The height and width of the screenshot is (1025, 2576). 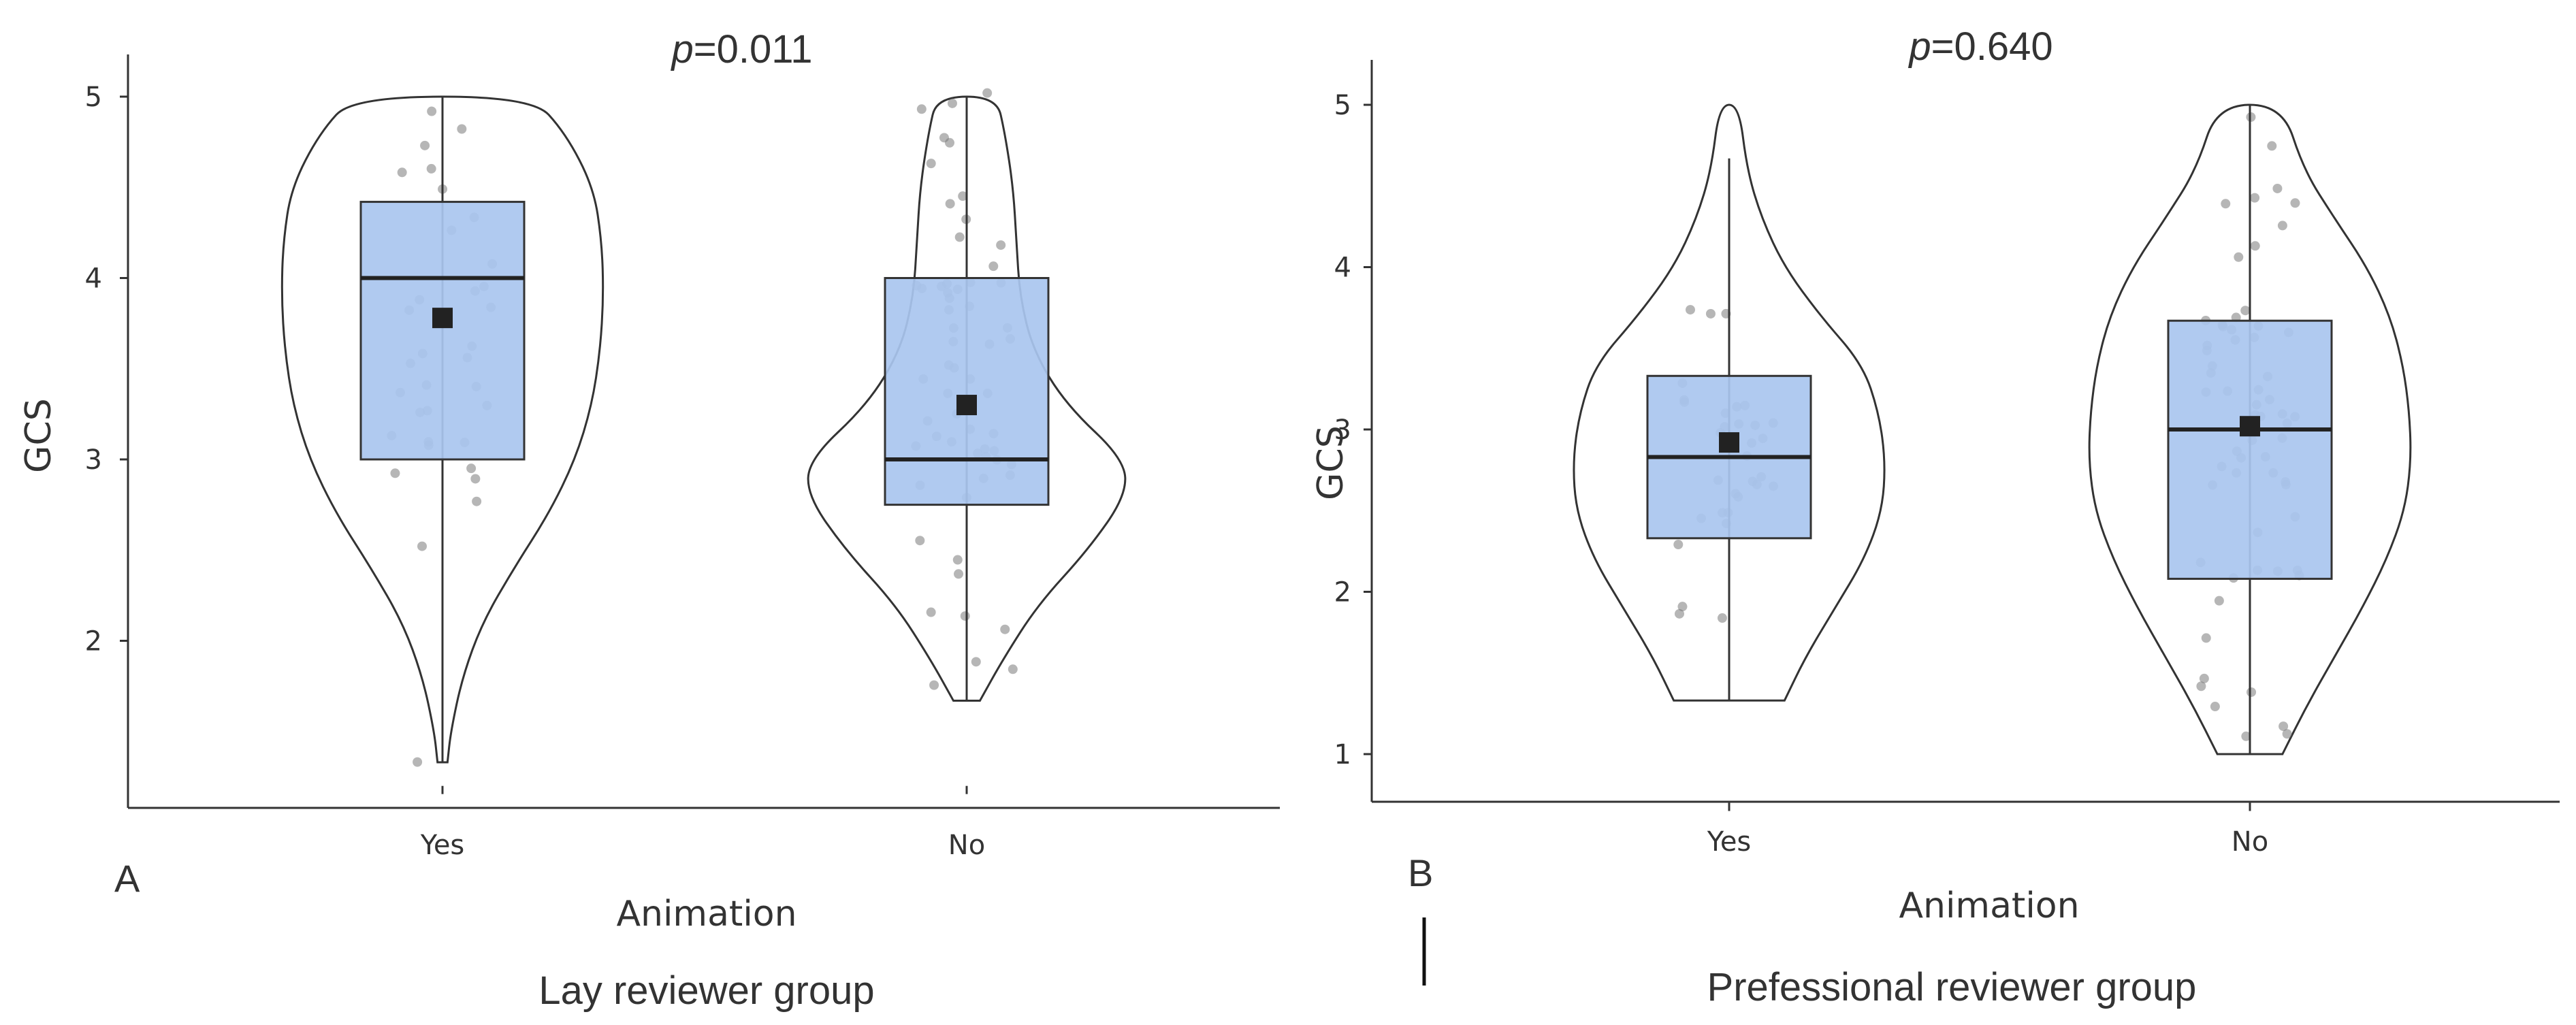 I want to click on y-tick-label: 1, so click(x=1343, y=754).